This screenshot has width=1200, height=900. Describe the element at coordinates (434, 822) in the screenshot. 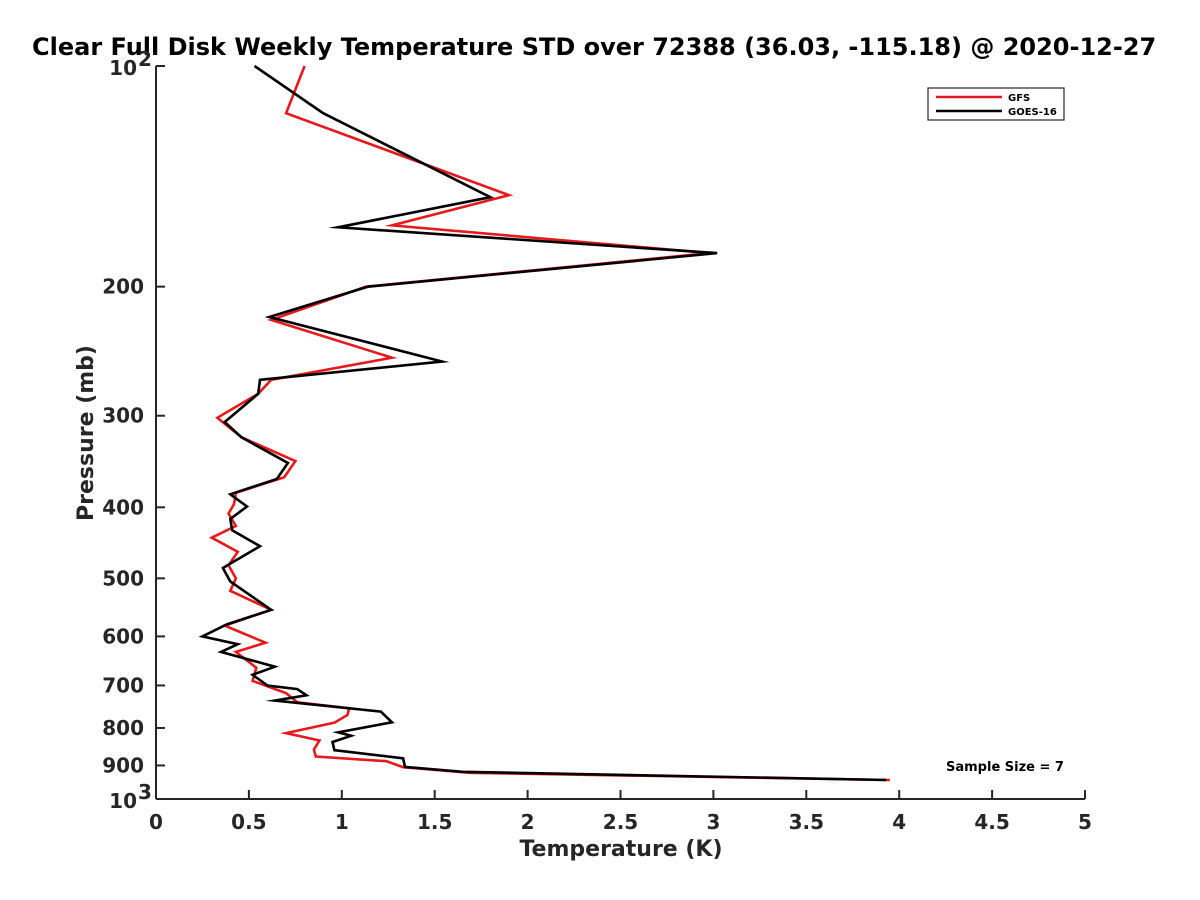

I see `x-tick-label: 1.5` at that location.